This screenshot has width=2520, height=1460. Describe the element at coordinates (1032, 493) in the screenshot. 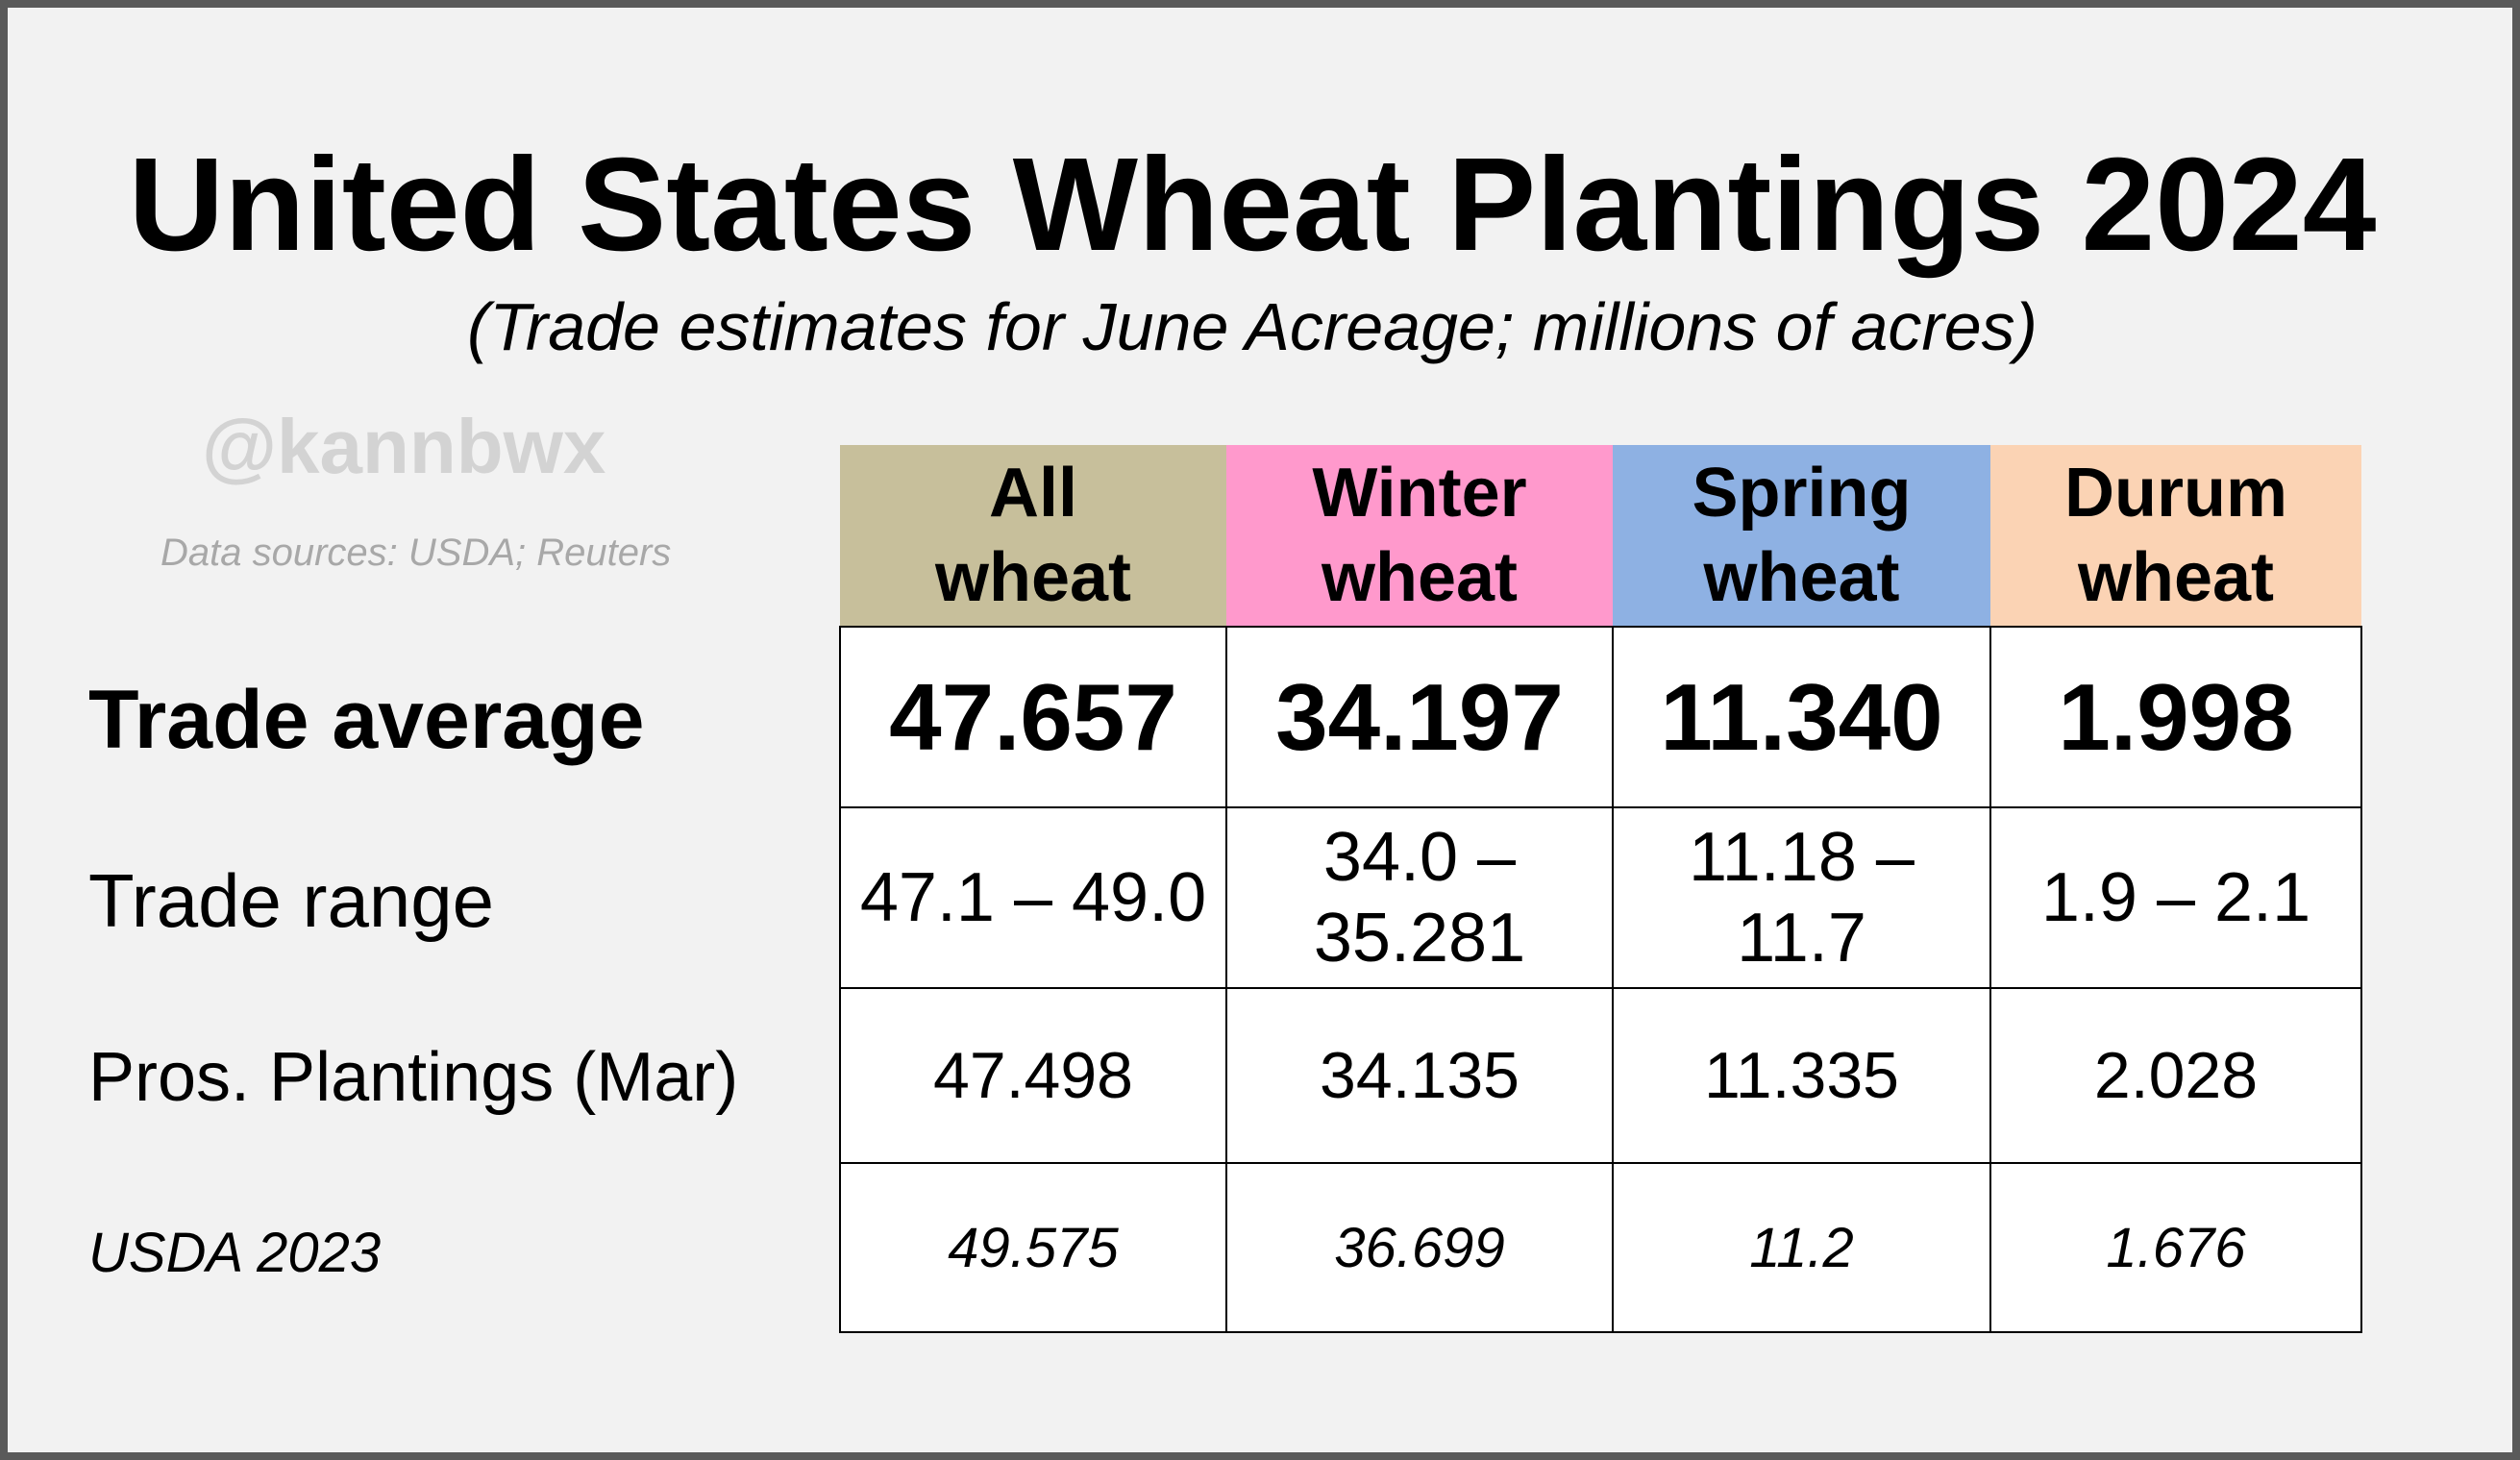

I see `header-all-wheat-line1: All` at that location.